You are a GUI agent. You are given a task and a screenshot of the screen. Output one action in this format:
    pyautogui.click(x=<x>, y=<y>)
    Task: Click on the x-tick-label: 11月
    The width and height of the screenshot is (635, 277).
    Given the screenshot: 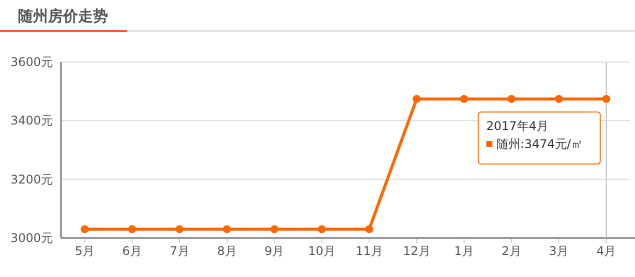 What is the action you would take?
    pyautogui.click(x=369, y=251)
    